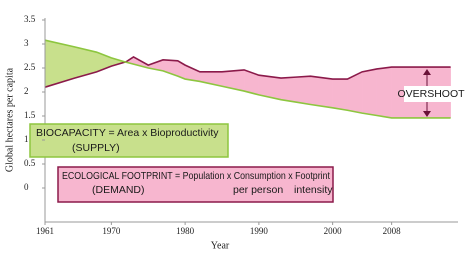  Describe the element at coordinates (30, 163) in the screenshot. I see `y-tick-label: 0.5` at that location.